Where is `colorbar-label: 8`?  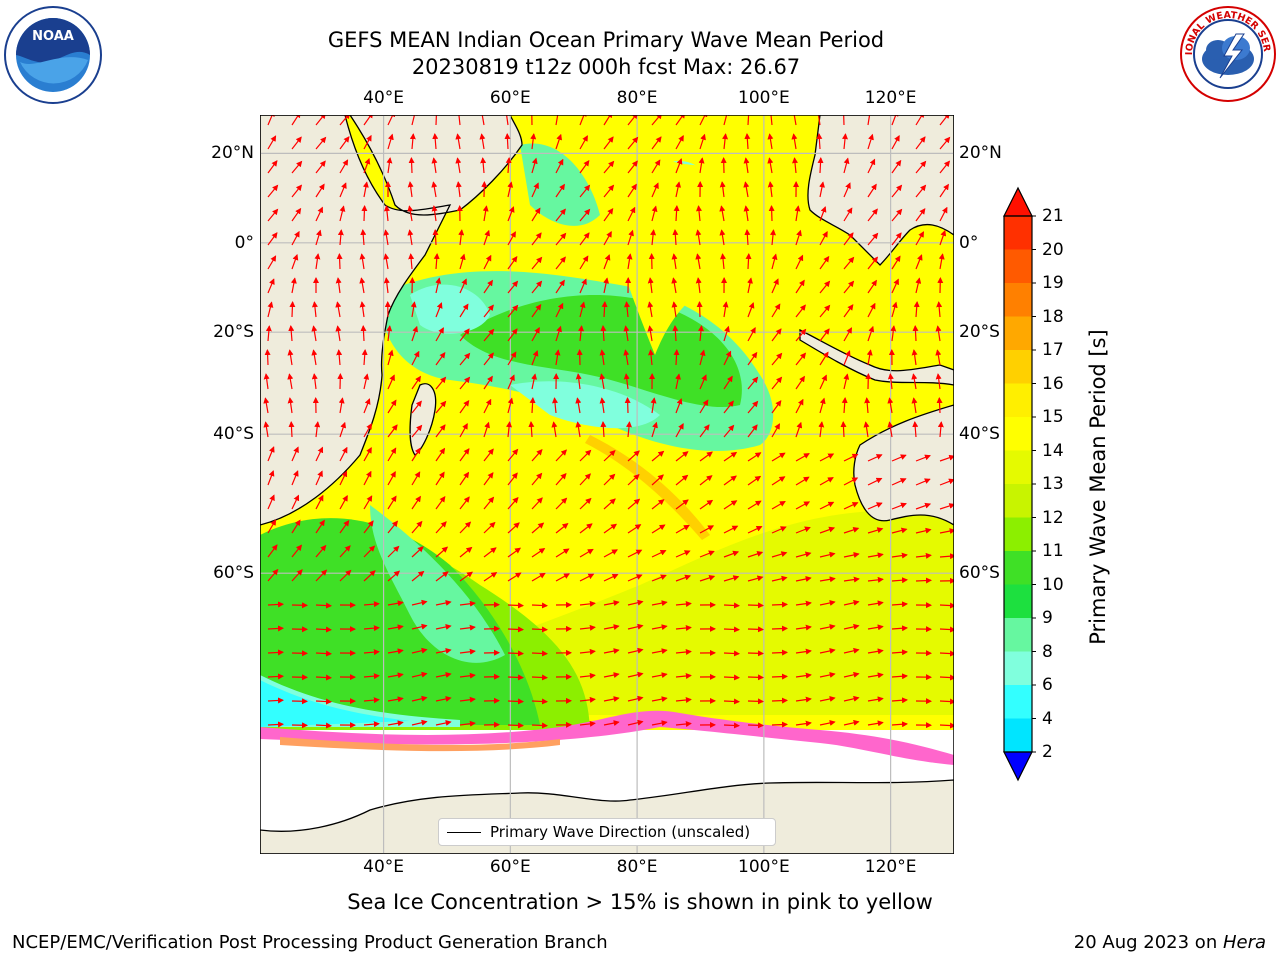 colorbar-label: 8 is located at coordinates (1047, 651).